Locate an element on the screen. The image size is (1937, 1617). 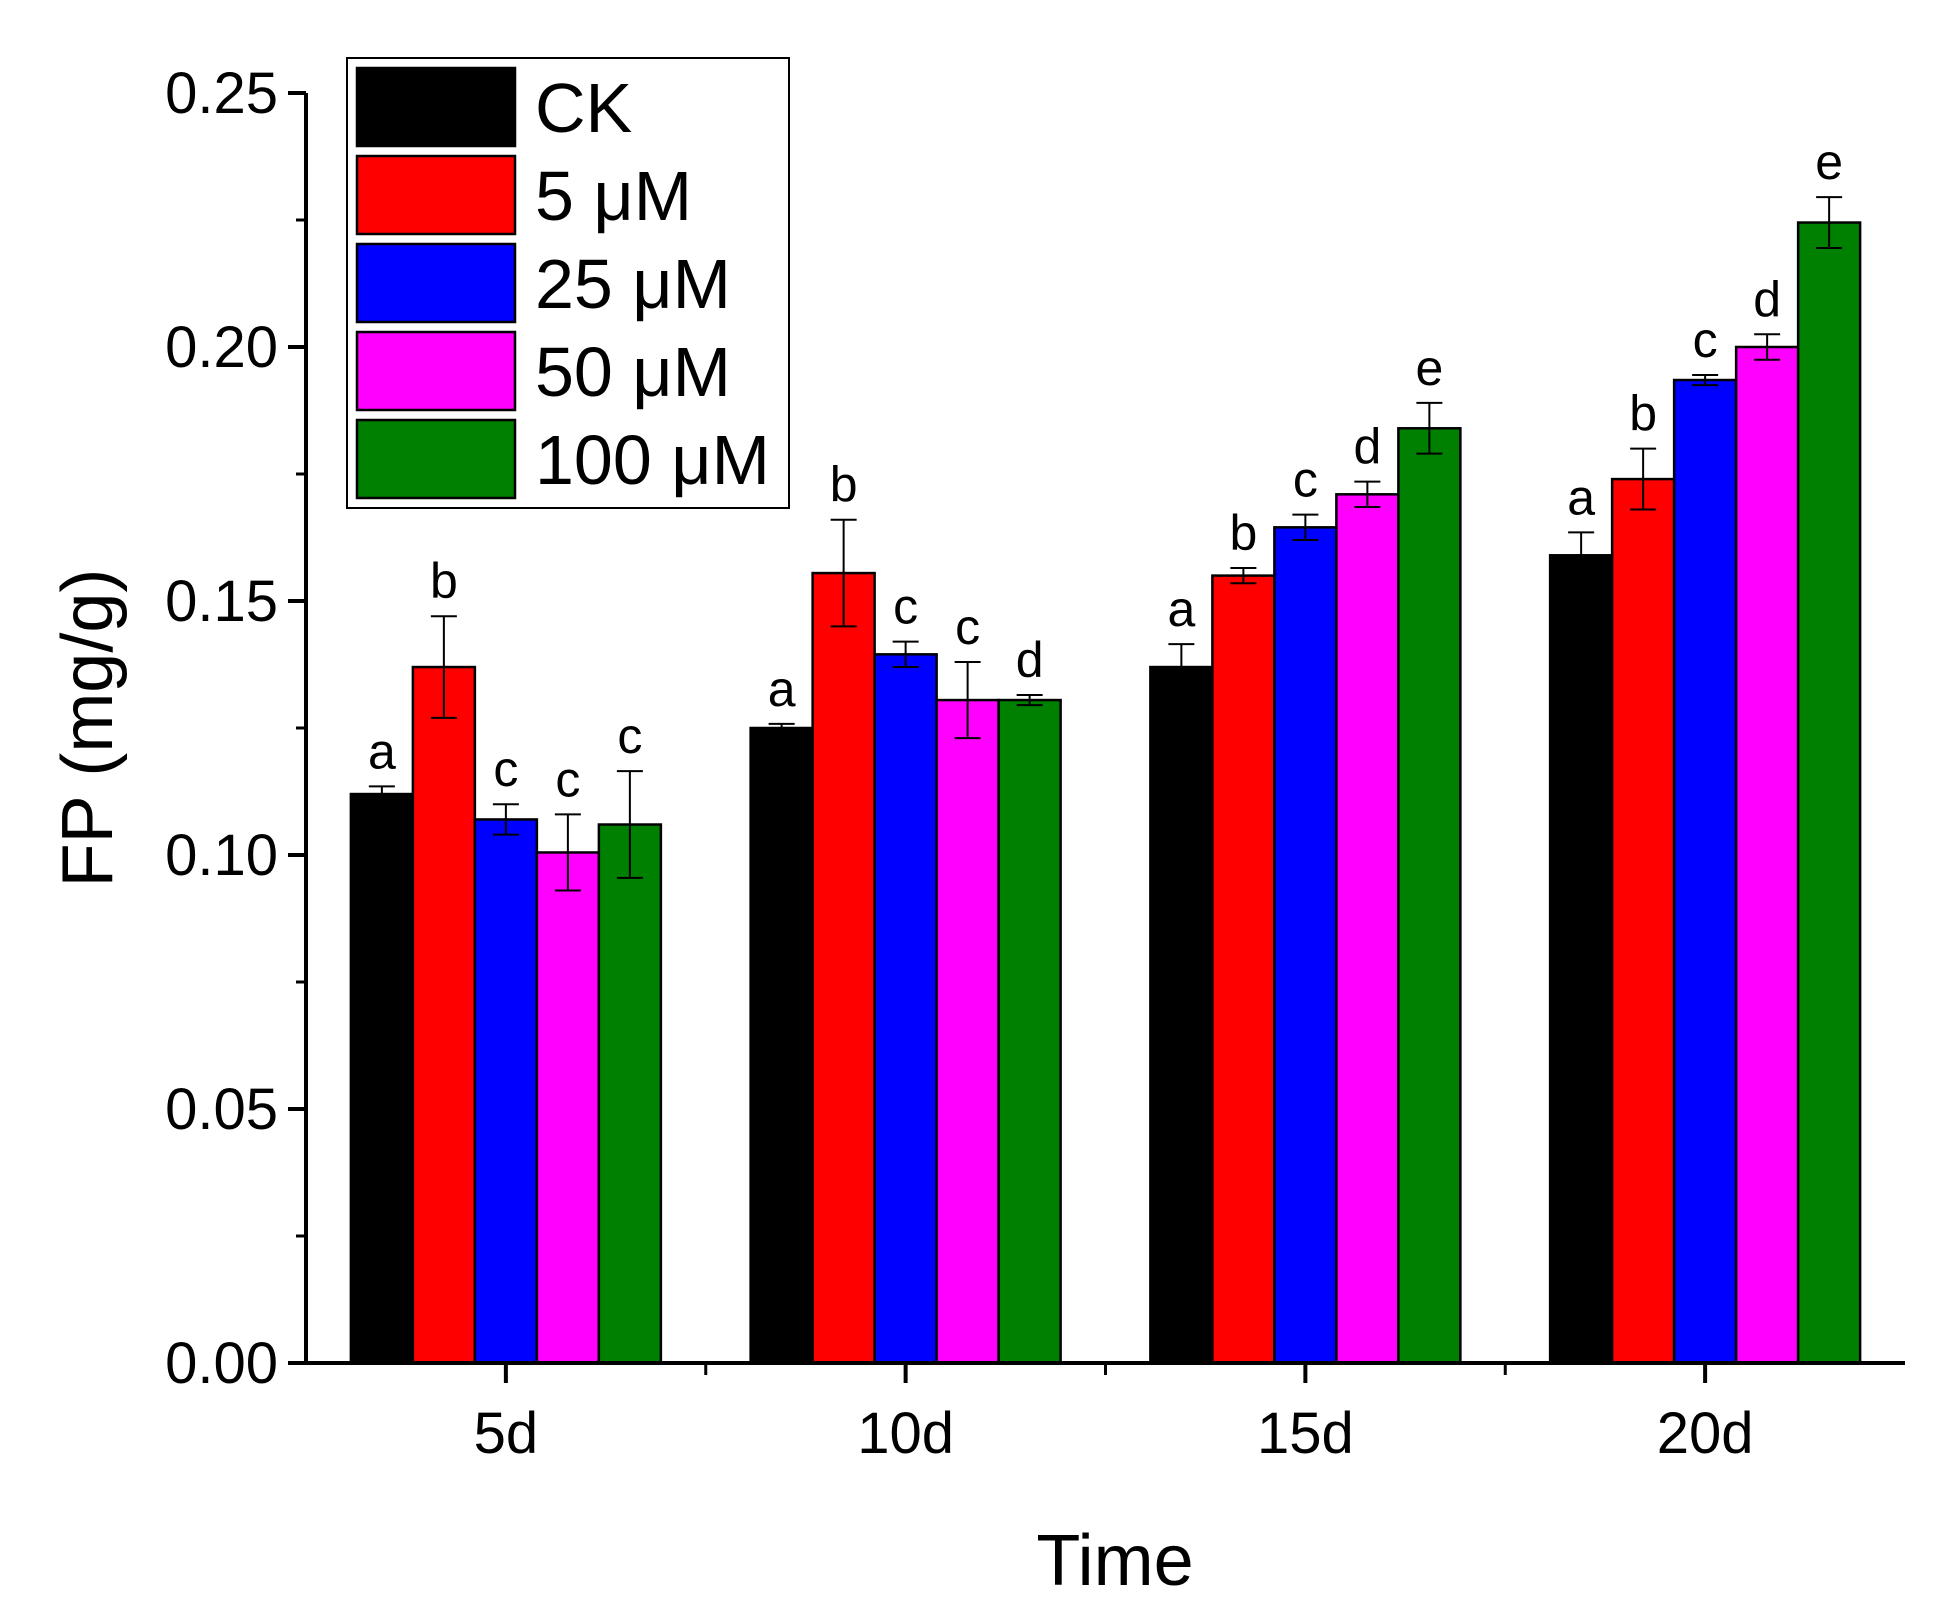
x-tick-label: 5d is located at coordinates (506, 1433).